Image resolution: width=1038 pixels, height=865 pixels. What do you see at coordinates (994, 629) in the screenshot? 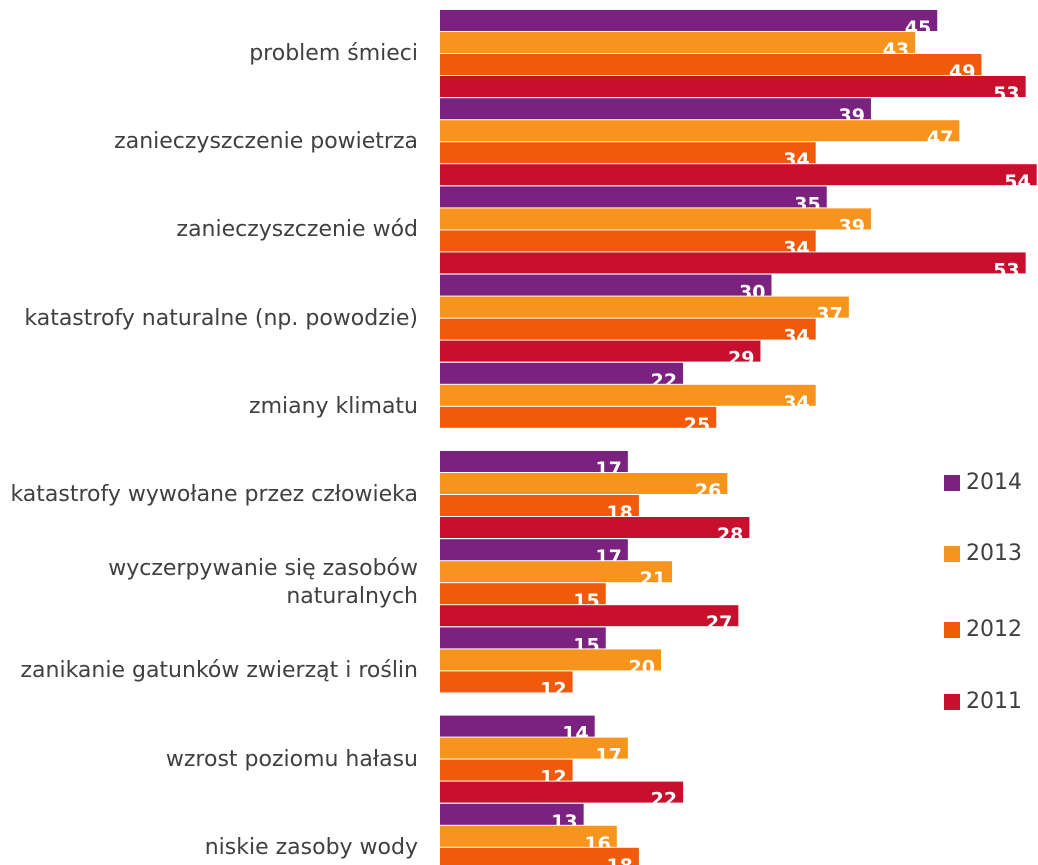
I see `legend-label: 2012` at bounding box center [994, 629].